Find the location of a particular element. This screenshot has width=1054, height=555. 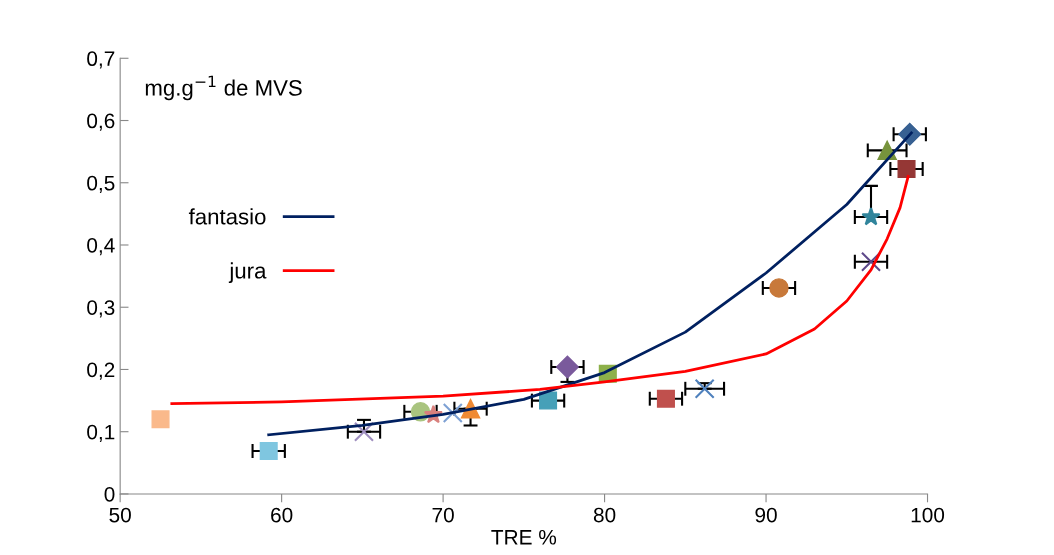

x-axis-title: TRE % is located at coordinates (524, 537).